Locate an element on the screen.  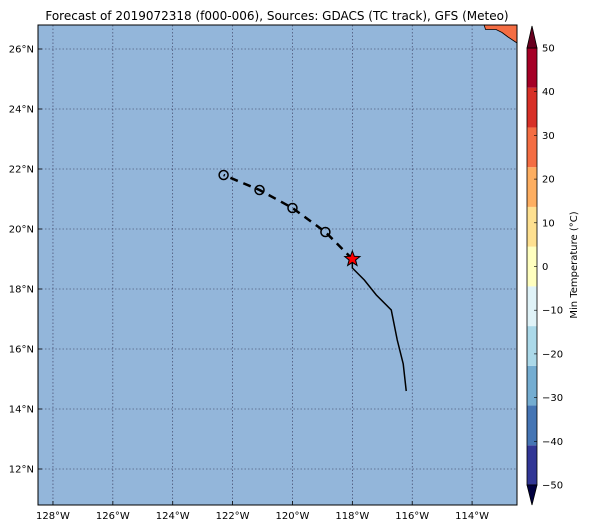
cyclone-track is located at coordinates (312, 280).